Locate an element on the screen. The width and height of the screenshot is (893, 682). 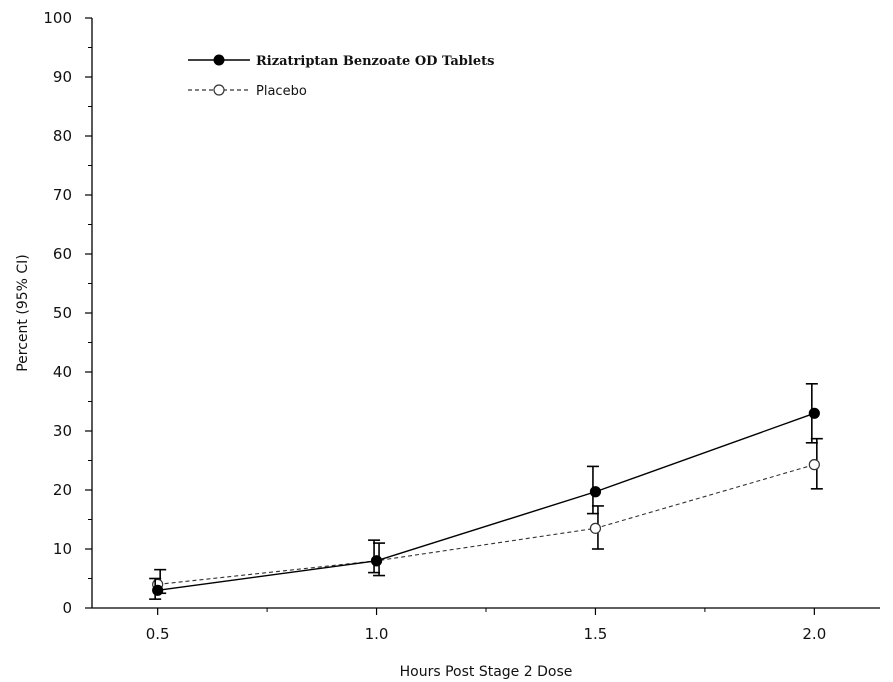
x-axis-title: Hours Post Stage 2 Dose is located at coordinates (486, 672).